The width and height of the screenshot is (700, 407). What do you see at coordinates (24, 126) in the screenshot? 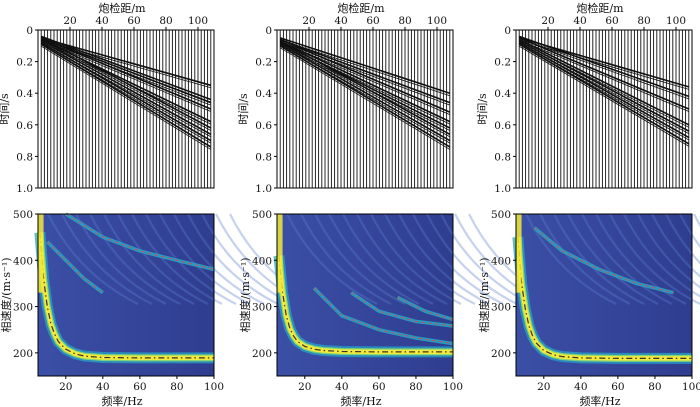
I see `y-tick-label: 0.6` at bounding box center [24, 126].